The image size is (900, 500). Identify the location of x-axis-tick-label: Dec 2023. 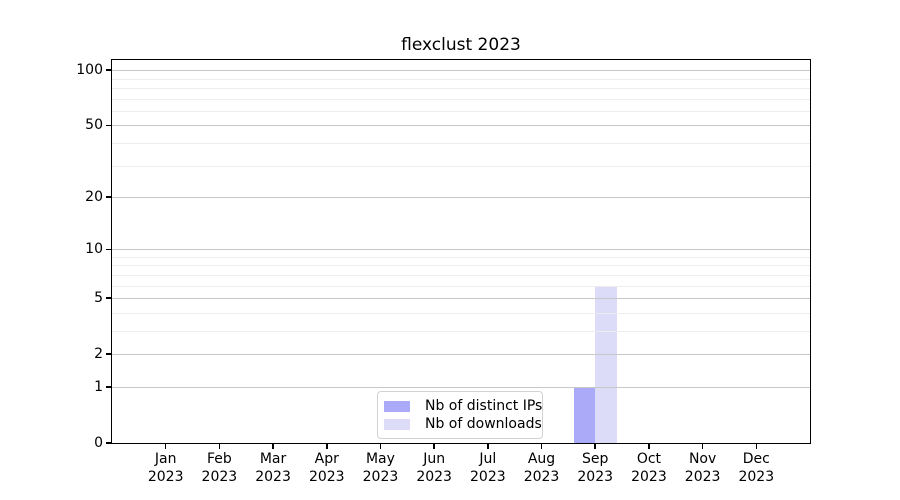
(756, 468).